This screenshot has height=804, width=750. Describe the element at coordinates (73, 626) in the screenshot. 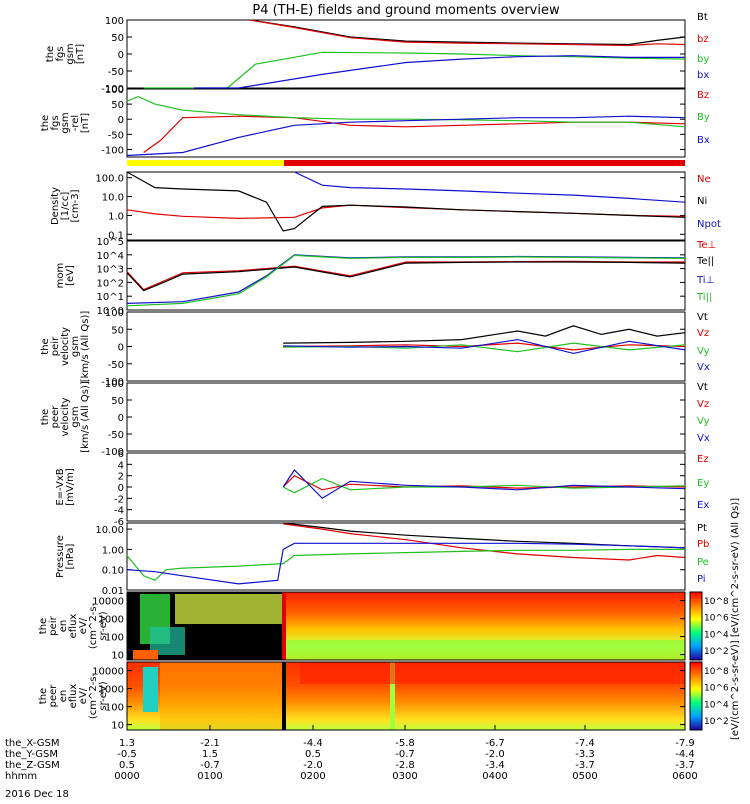

I see `y-axis-label-line: eflux` at that location.